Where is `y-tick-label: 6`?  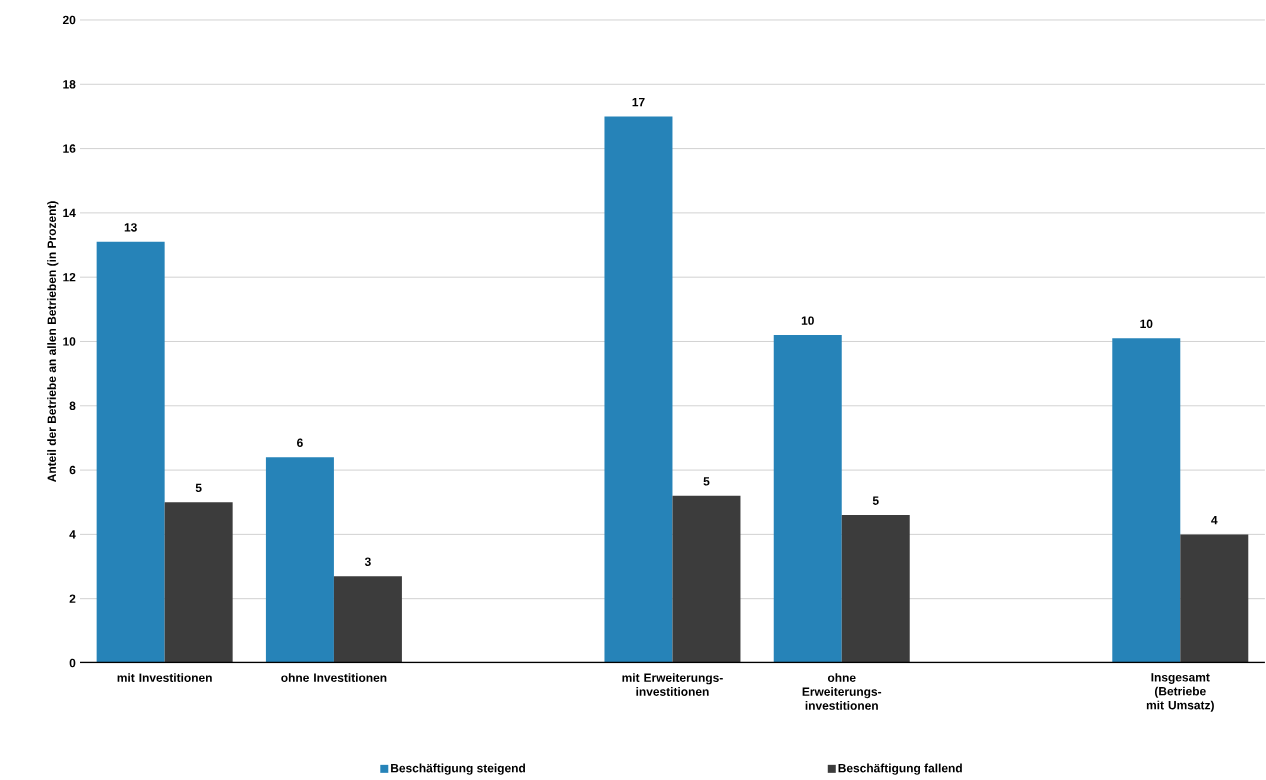 y-tick-label: 6 is located at coordinates (72, 470).